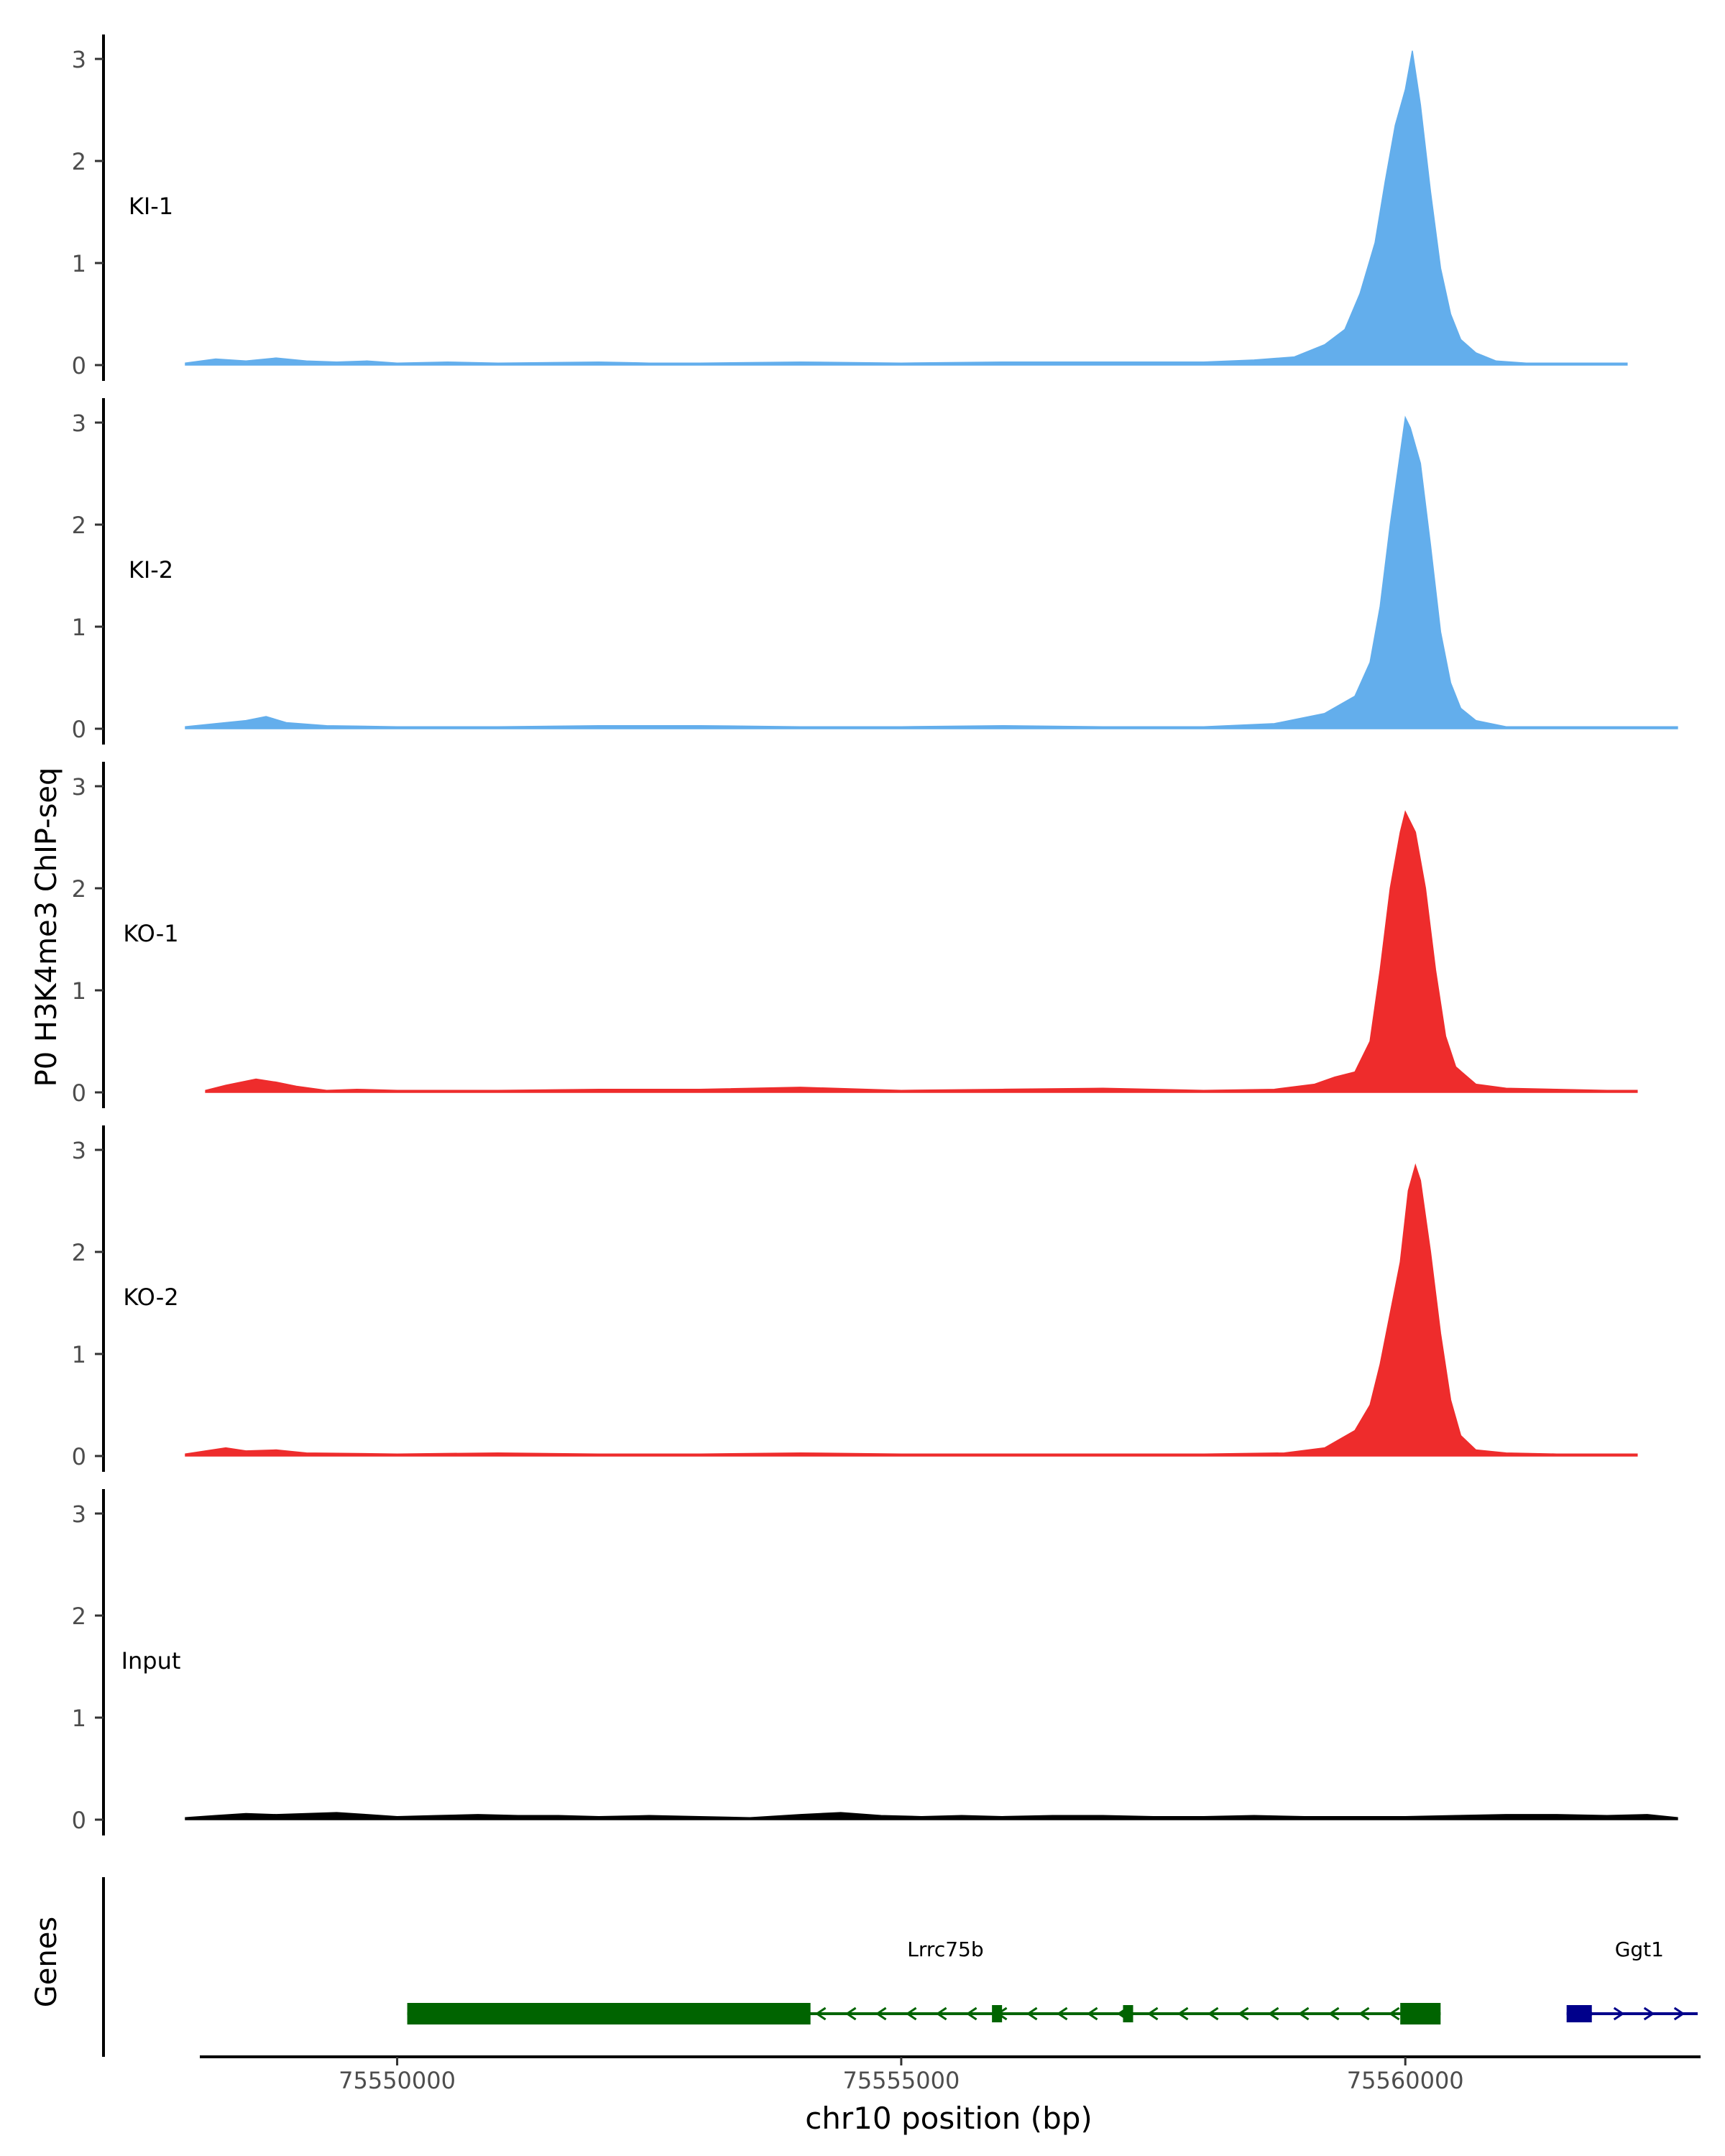 This screenshot has height=2156, width=1725. Describe the element at coordinates (945, 1950) in the screenshot. I see `gene-name-label: Lrrc75b` at that location.